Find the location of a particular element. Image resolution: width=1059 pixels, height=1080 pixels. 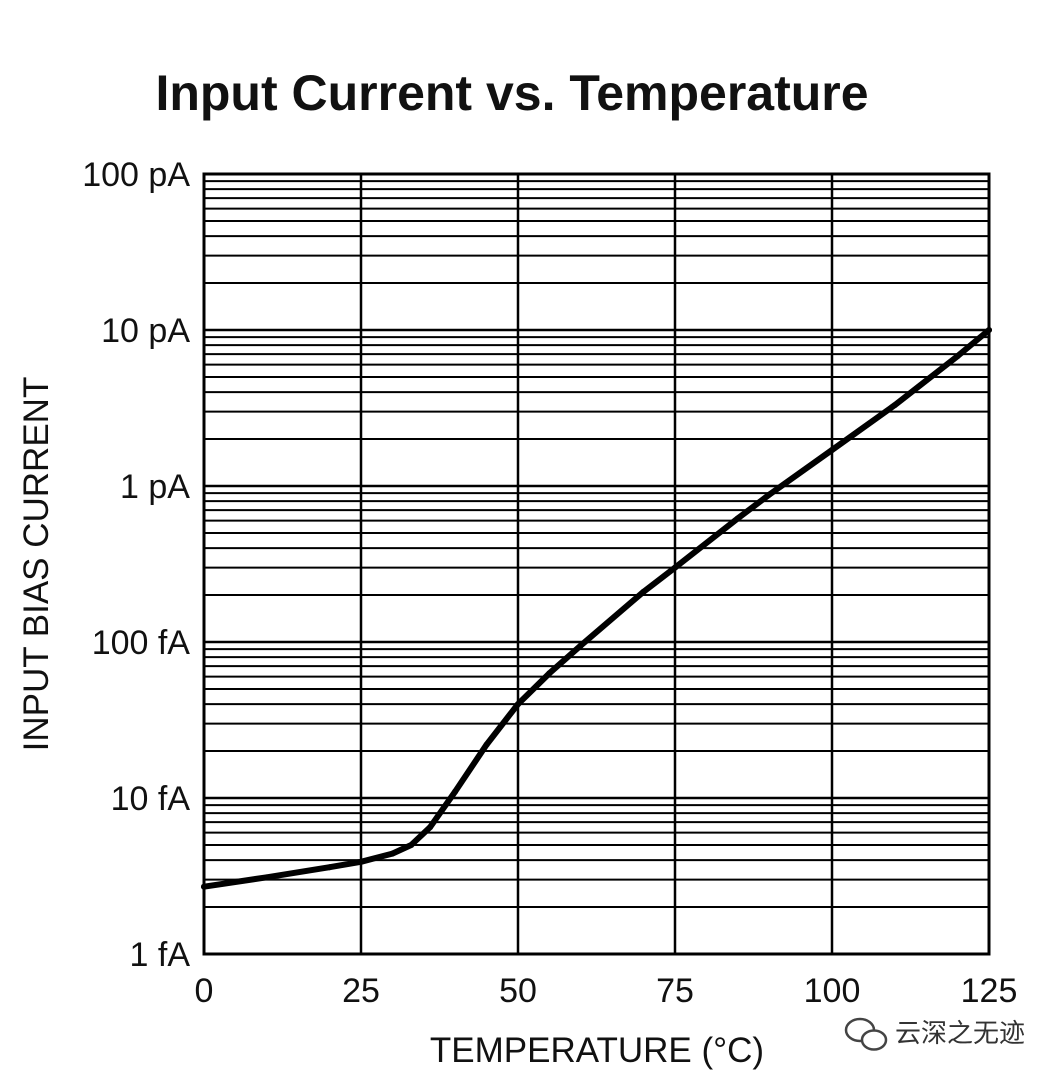

x-tick-label: 100 is located at coordinates (832, 991).